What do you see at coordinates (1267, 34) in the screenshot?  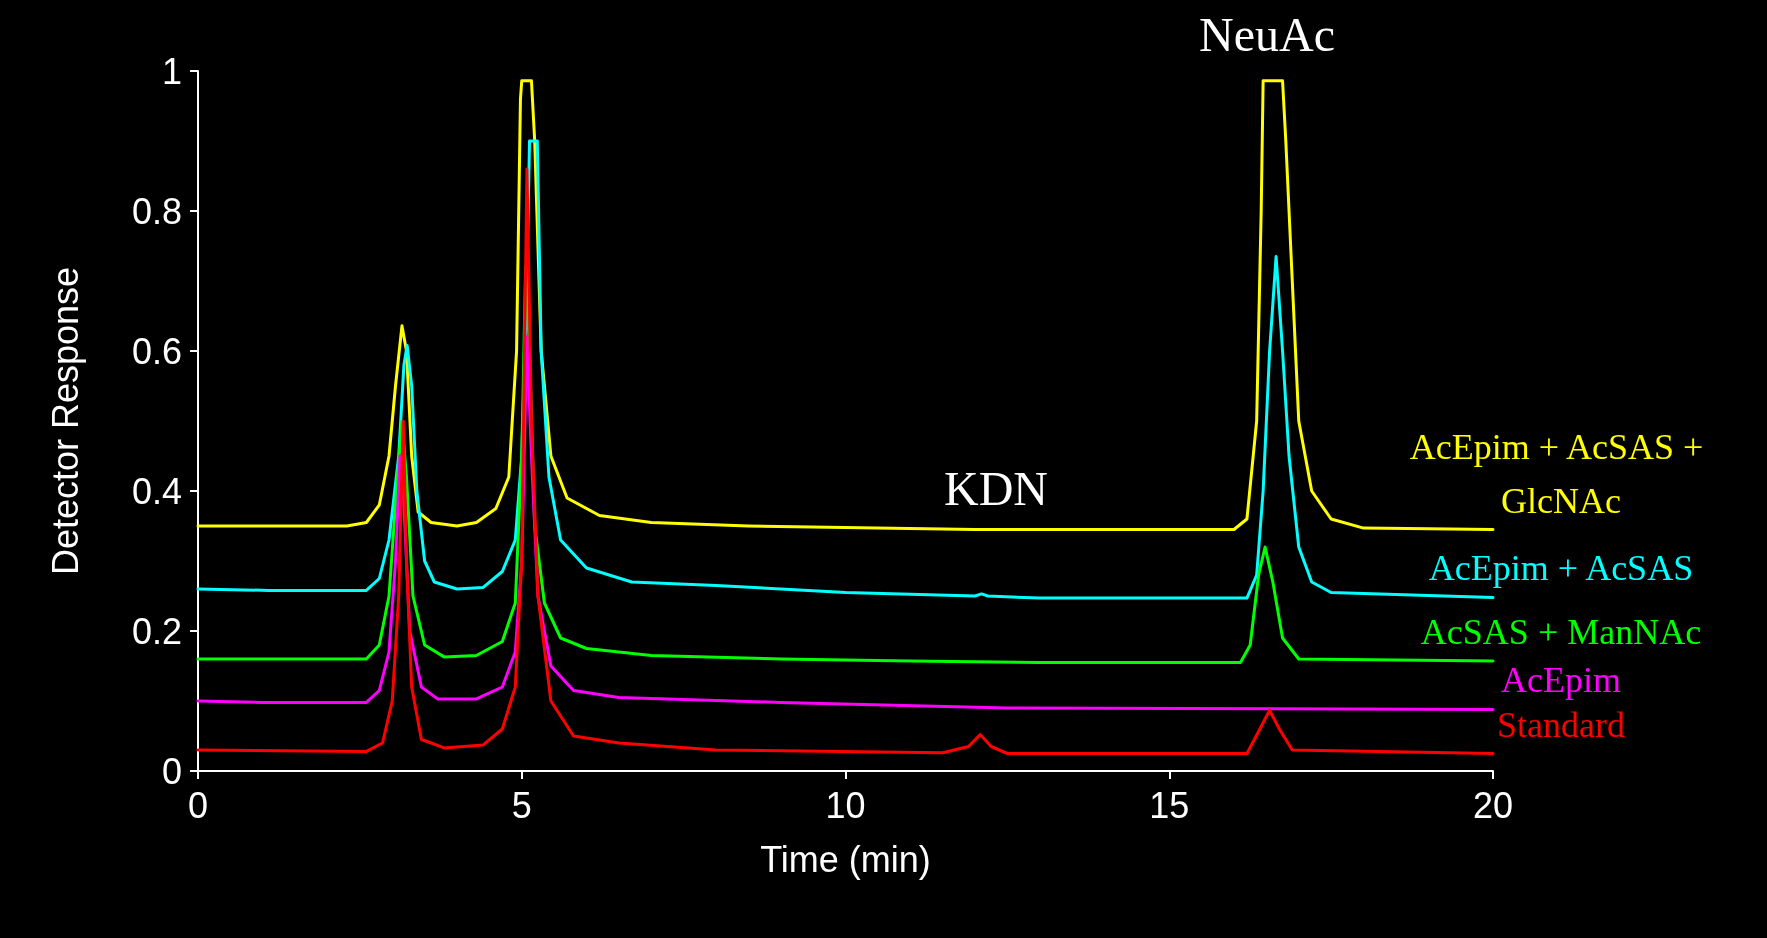 I see `text: NeuAc` at bounding box center [1267, 34].